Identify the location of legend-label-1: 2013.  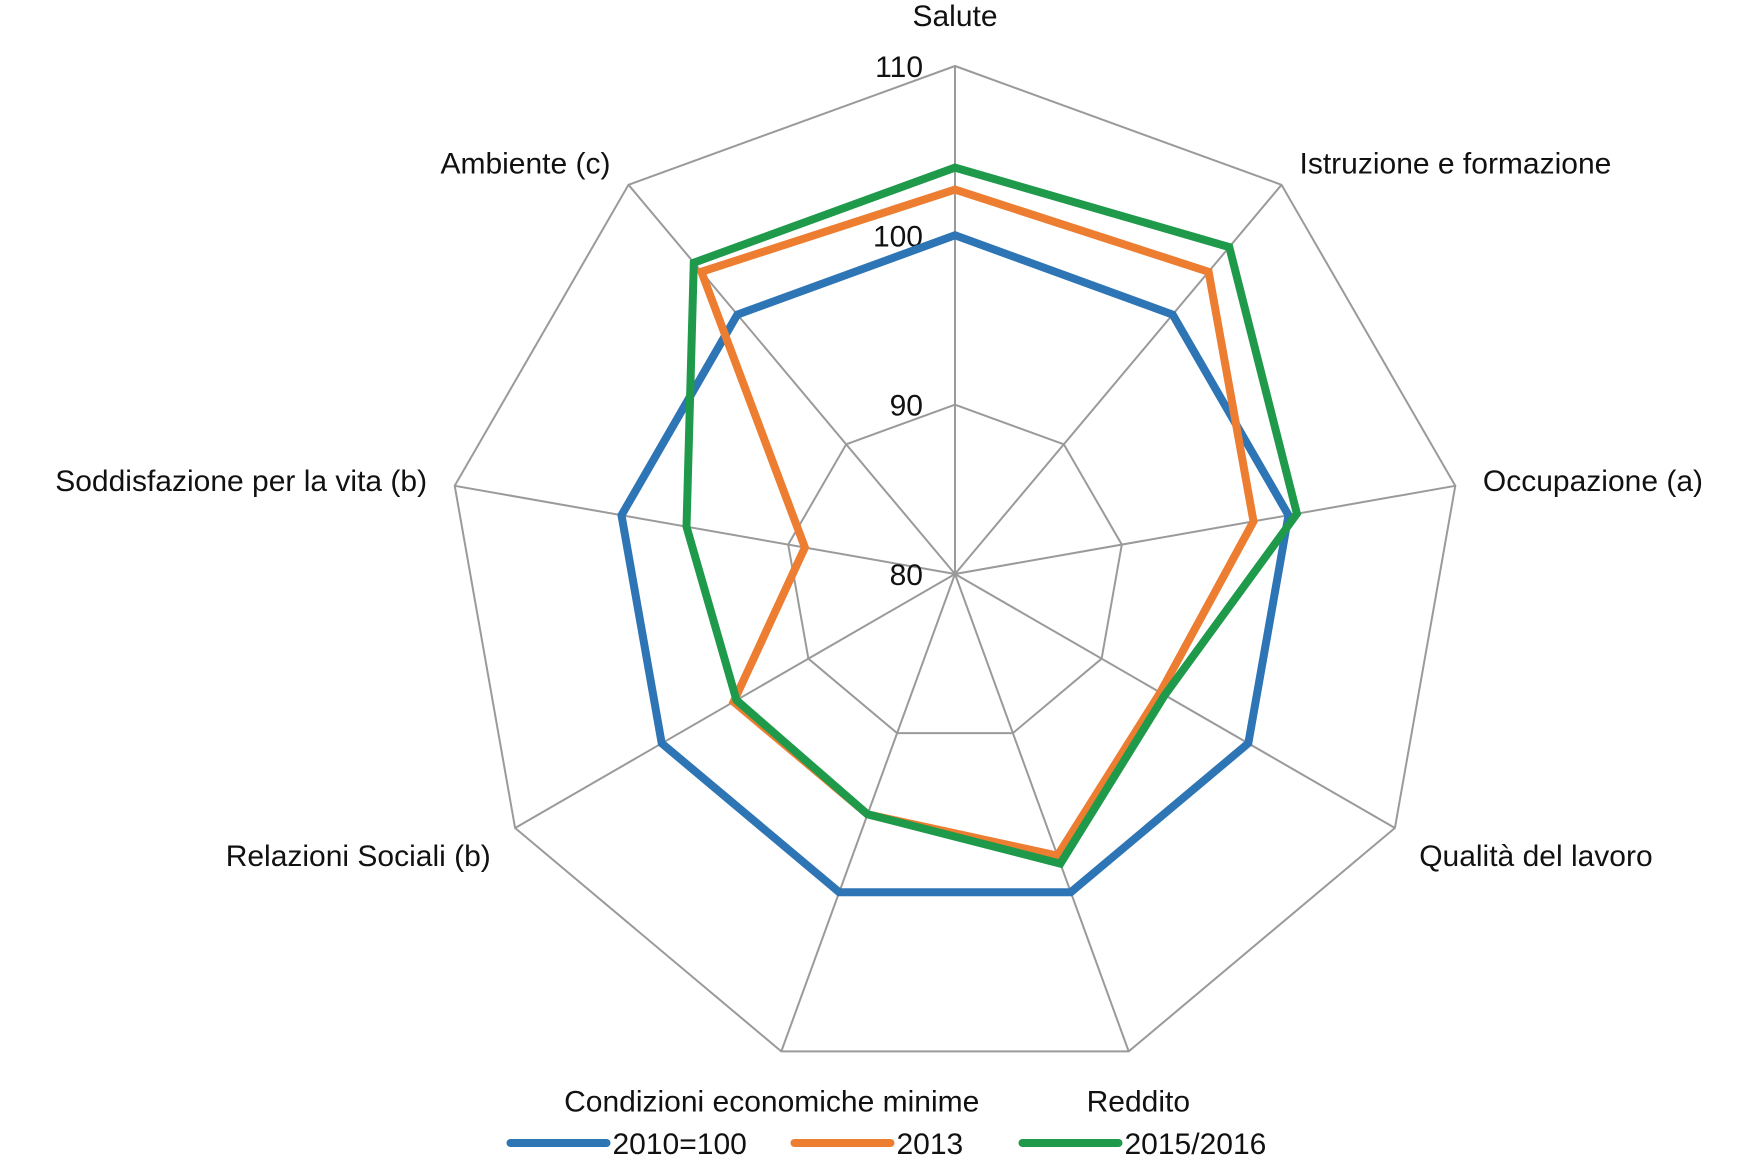
(930, 1144).